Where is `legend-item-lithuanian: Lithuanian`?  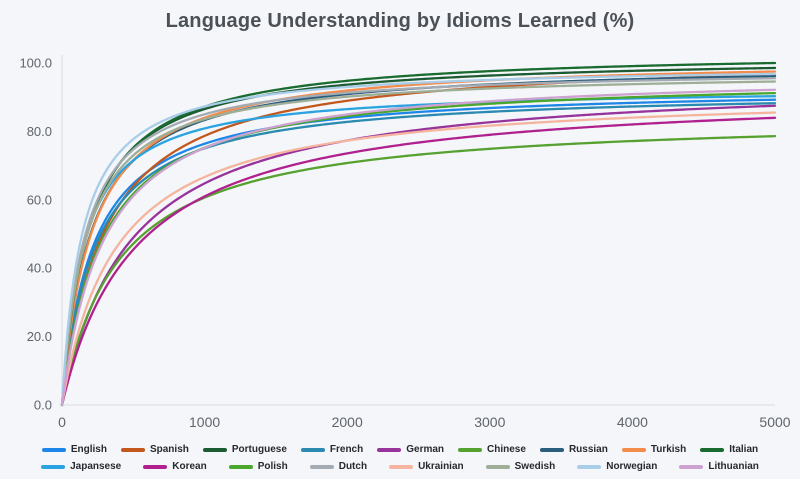
legend-item-lithuanian: Lithuanian is located at coordinates (719, 466).